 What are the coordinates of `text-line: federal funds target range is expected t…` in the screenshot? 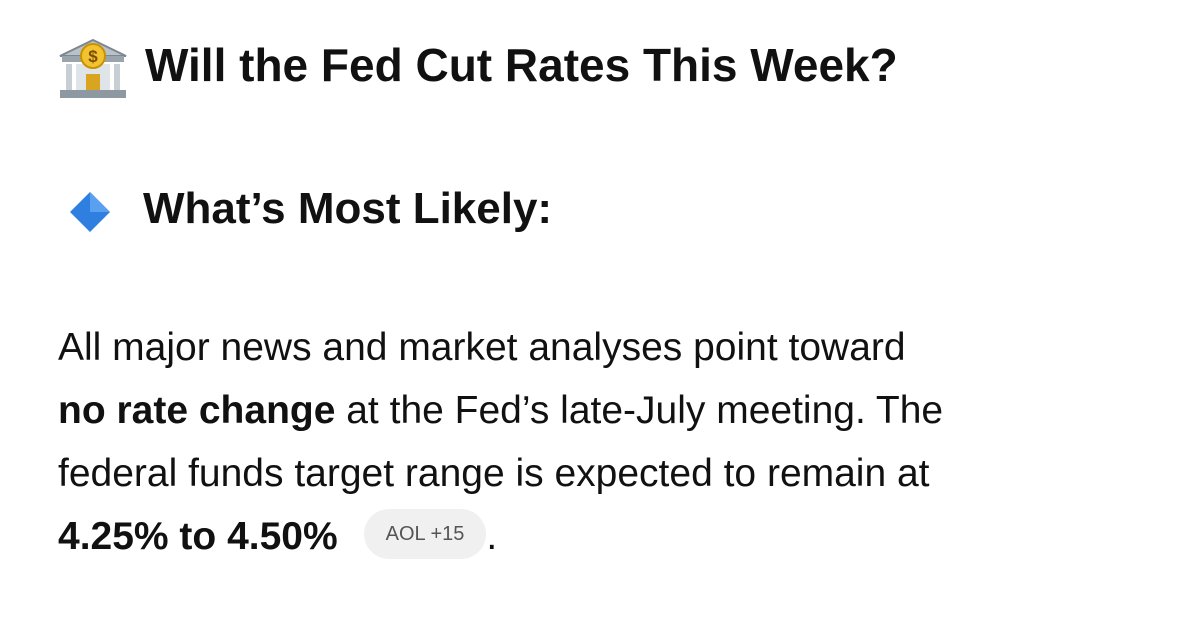 It's located at (500, 473).